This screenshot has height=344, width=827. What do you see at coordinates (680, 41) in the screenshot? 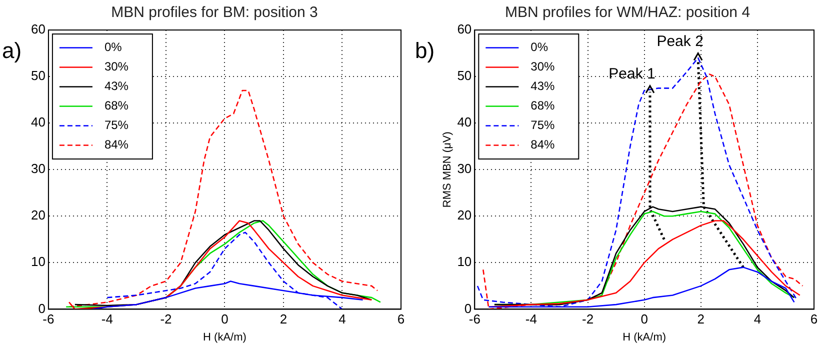
I see `annotation: Peak 2` at bounding box center [680, 41].